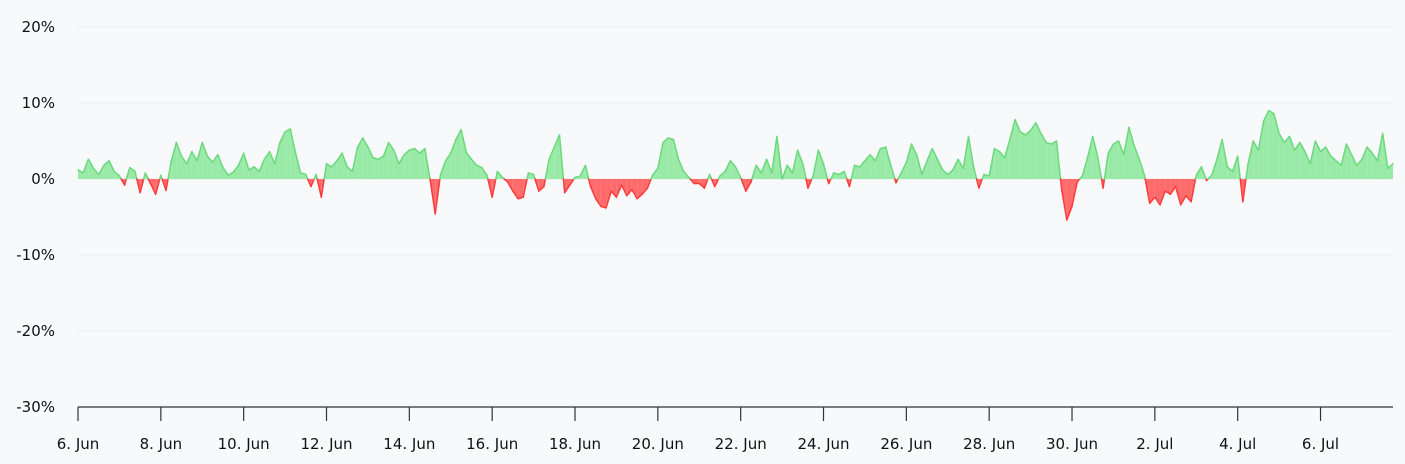 This screenshot has height=464, width=1405. What do you see at coordinates (575, 444) in the screenshot?
I see `x-tick-label: 18. Jun` at bounding box center [575, 444].